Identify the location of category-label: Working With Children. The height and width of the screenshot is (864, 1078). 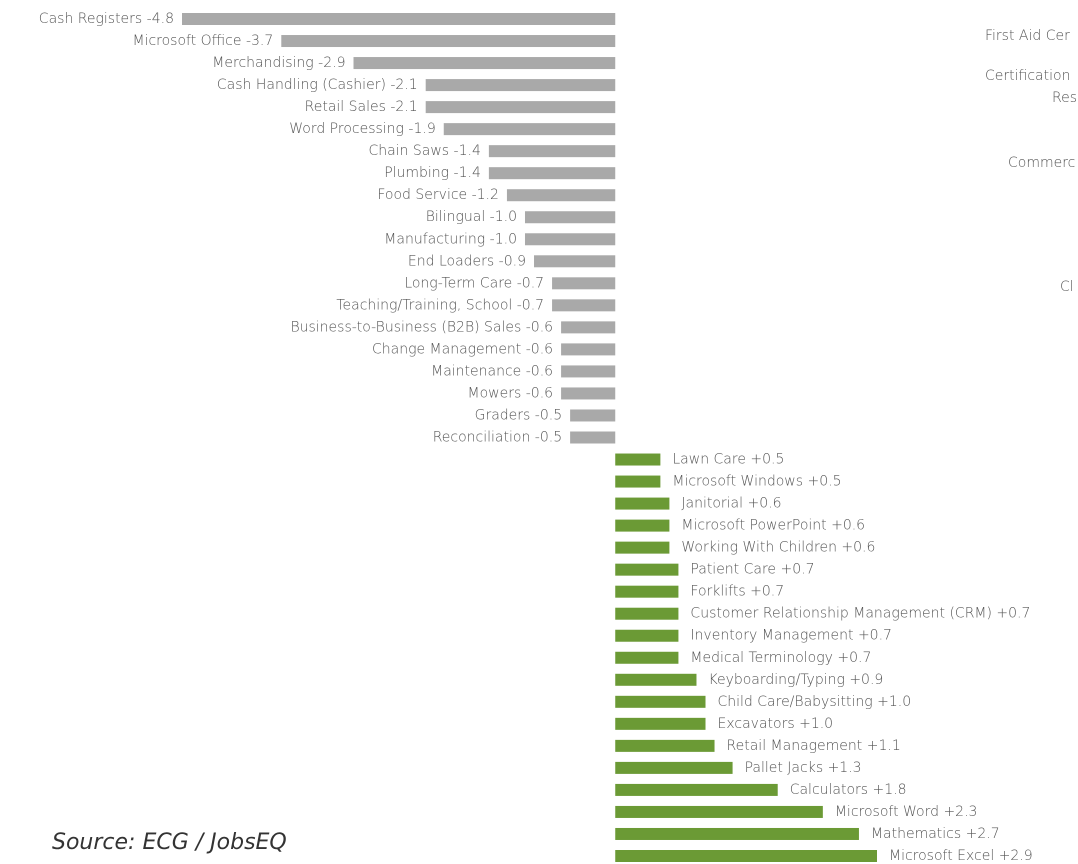
(759, 548).